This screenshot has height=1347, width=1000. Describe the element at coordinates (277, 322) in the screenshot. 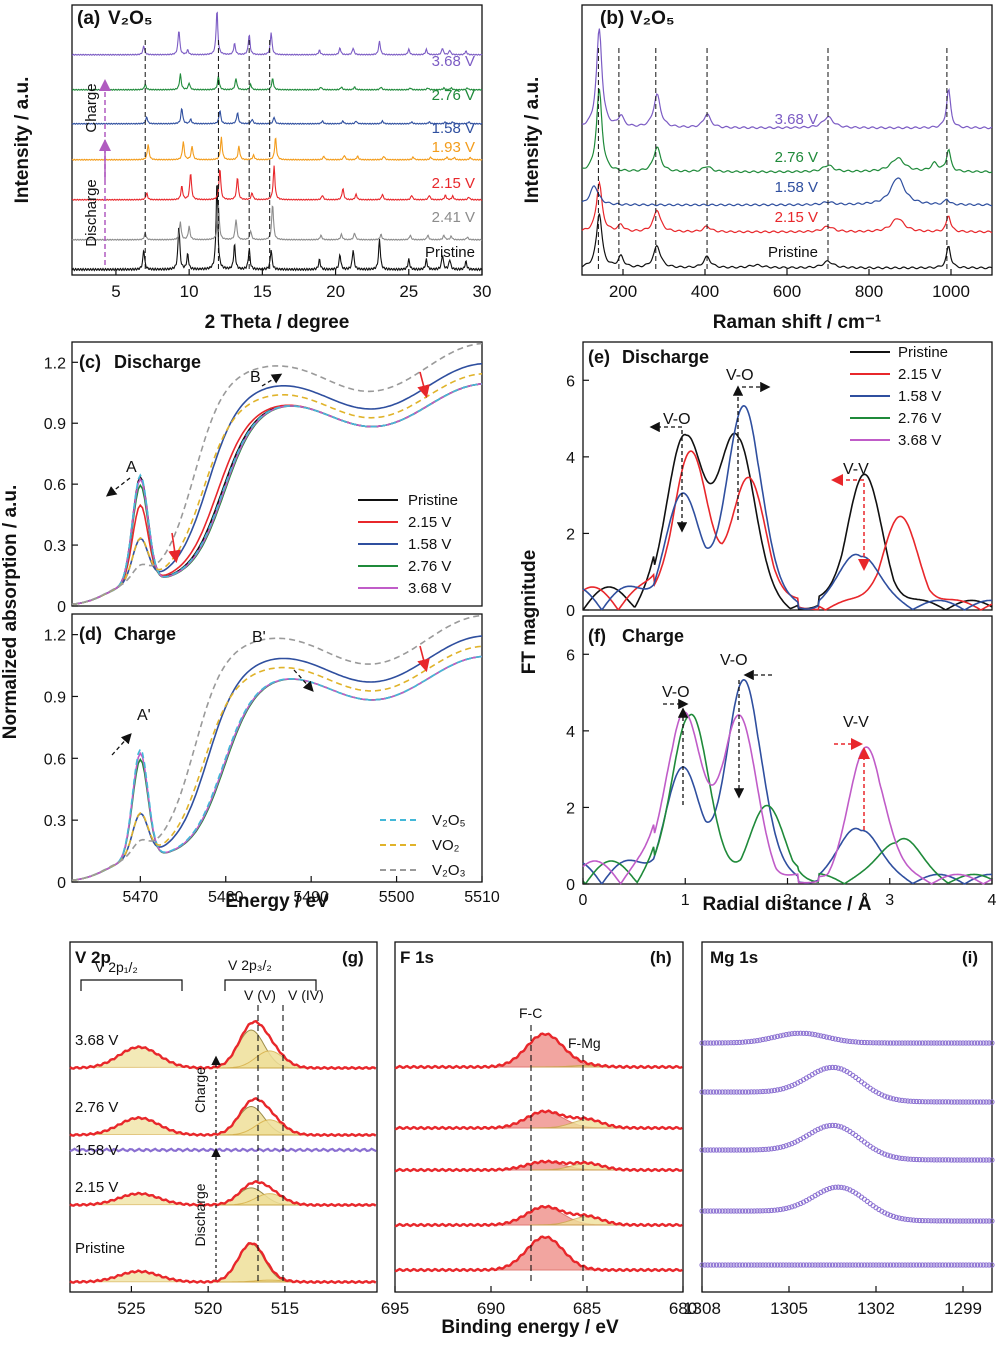

I see `panel-a-xlabel: 2 Theta / degree` at that location.